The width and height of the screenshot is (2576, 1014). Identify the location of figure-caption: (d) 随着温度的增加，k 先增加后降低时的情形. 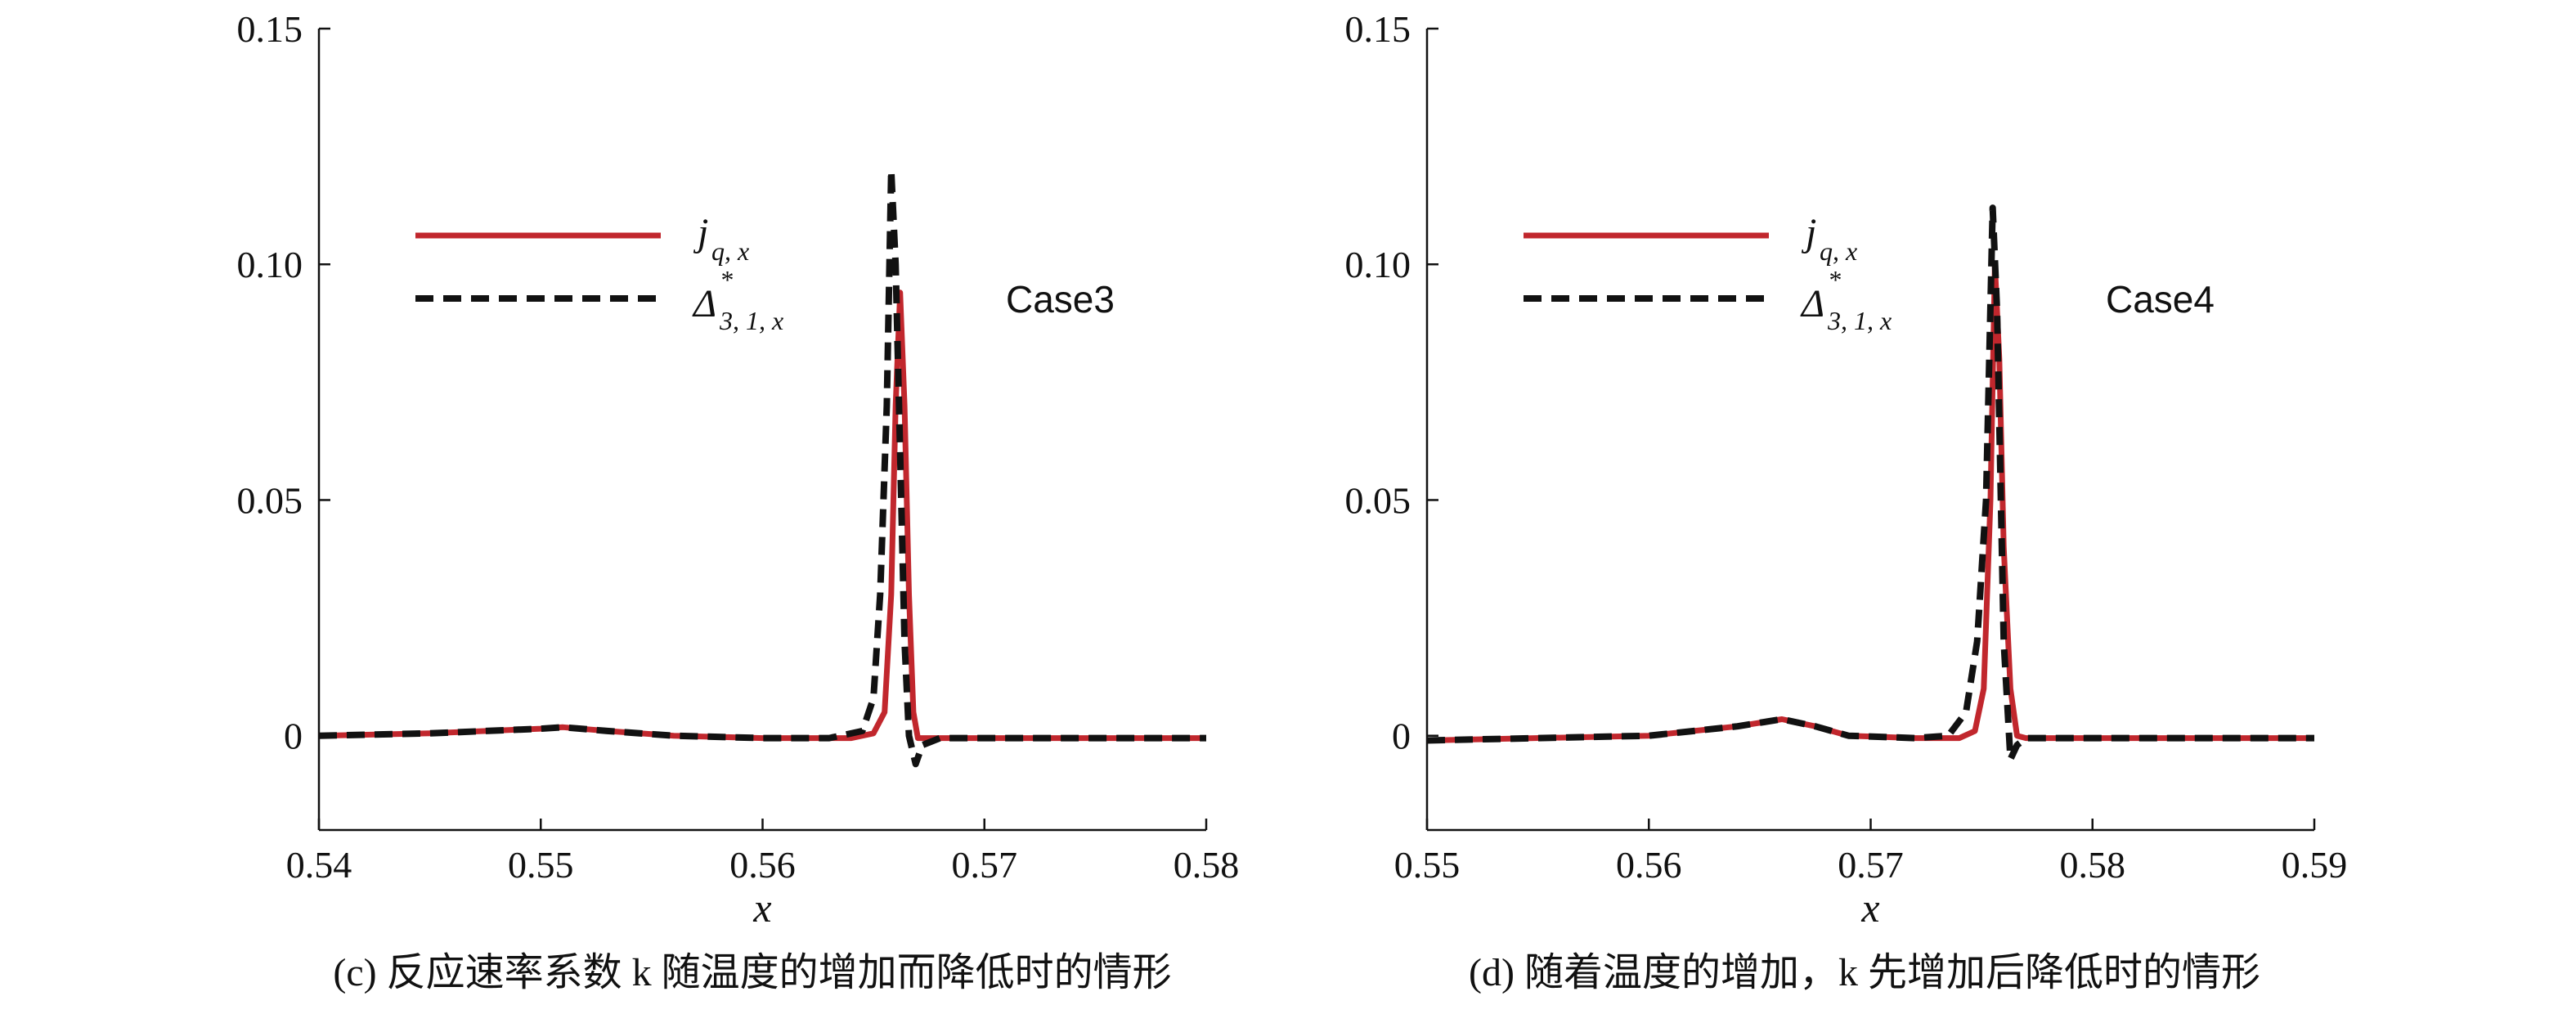
(1865, 973).